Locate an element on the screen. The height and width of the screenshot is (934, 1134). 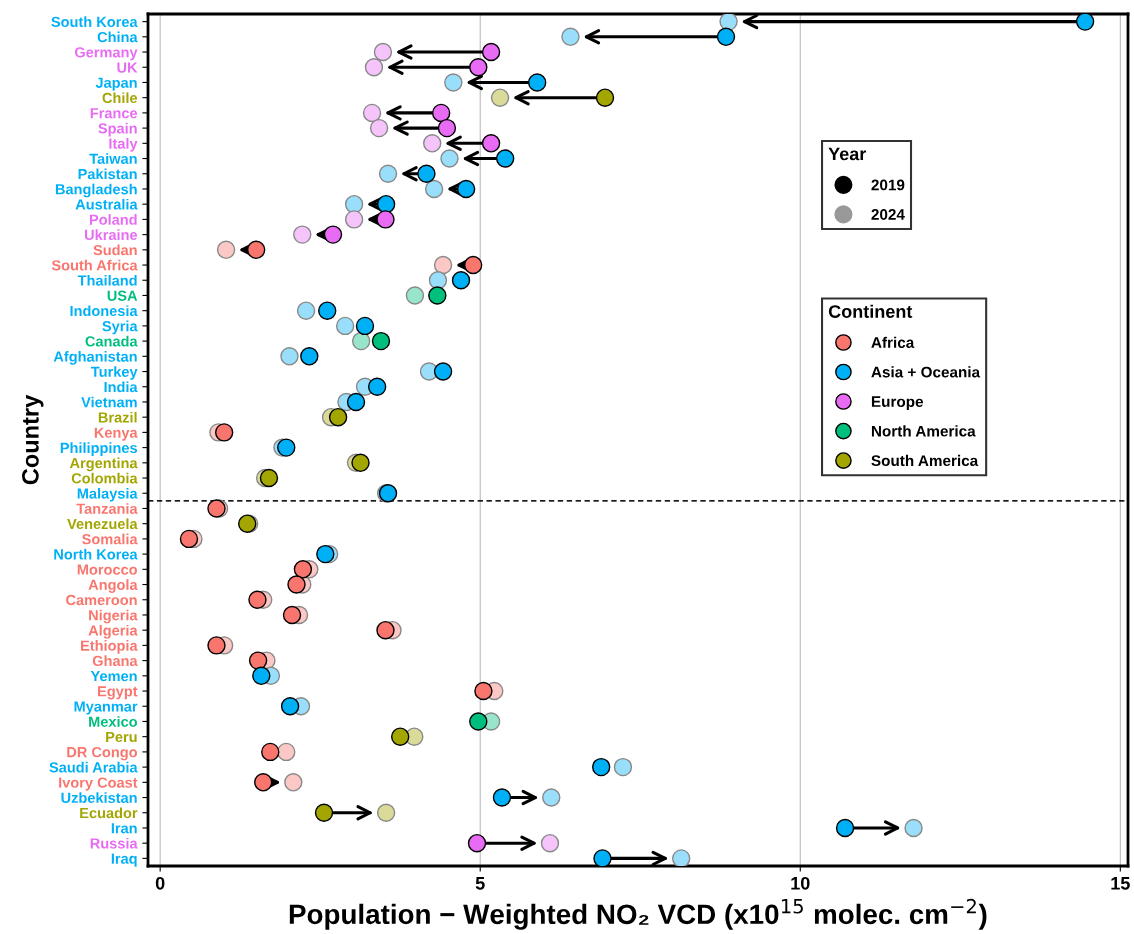
y-tick-label: Ivory Coast is located at coordinates (98, 784).